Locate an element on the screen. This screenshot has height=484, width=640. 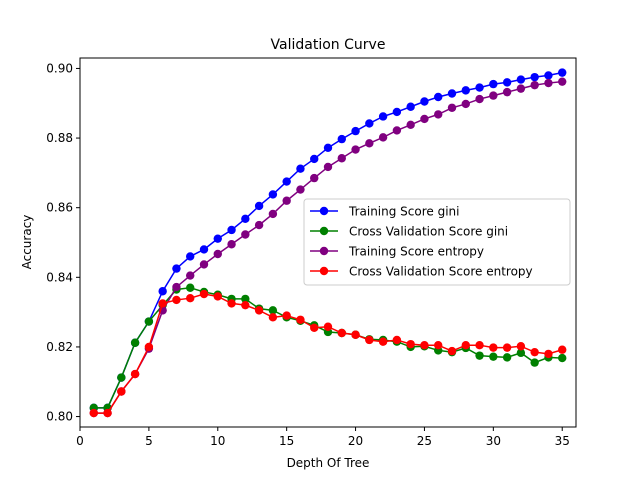
x-tick-label: 30 is located at coordinates (493, 441).